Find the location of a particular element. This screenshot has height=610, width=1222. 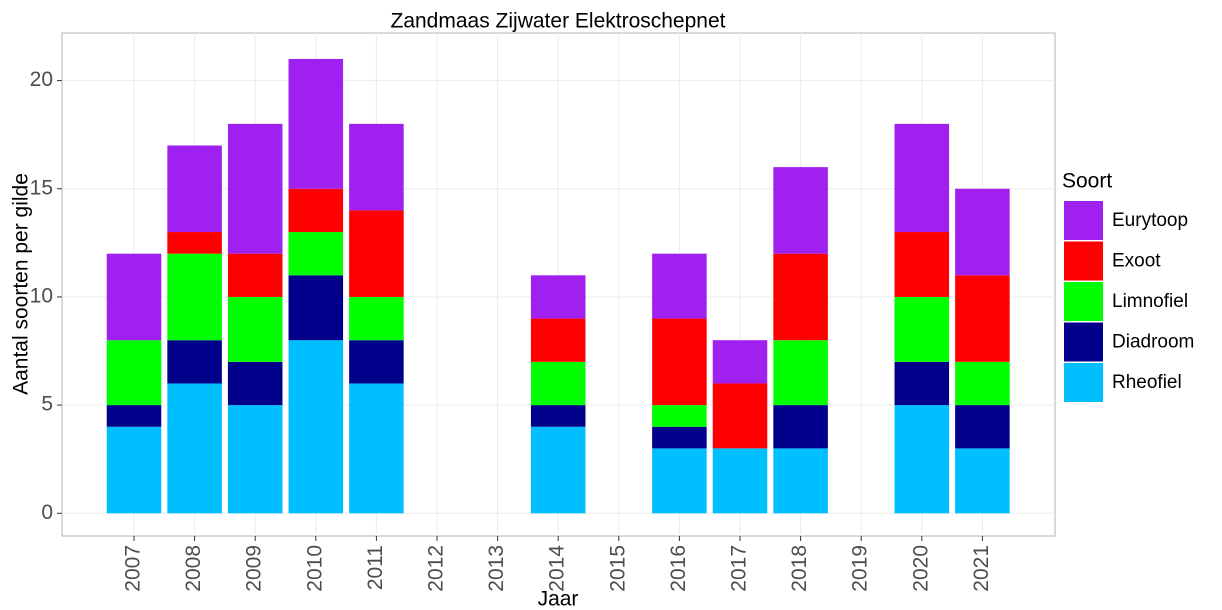

legend-label: Diadroom is located at coordinates (1153, 342).